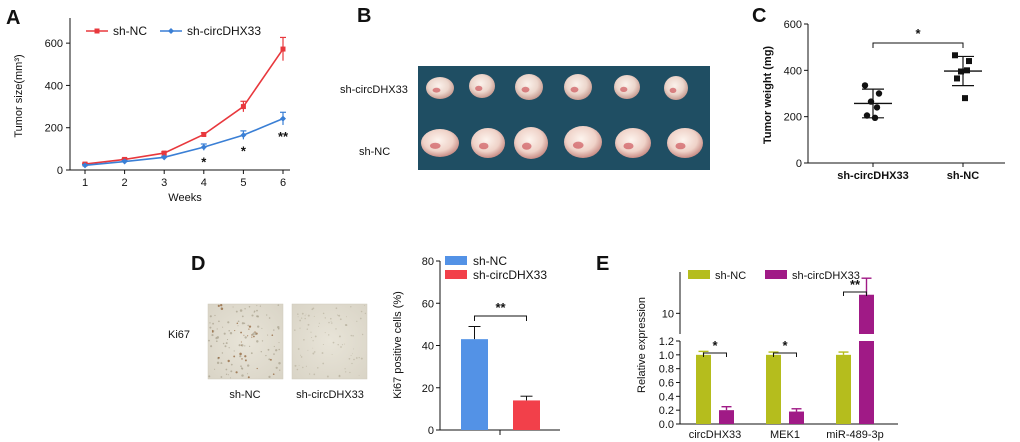 Image resolution: width=1020 pixels, height=442 pixels. What do you see at coordinates (785, 435) in the screenshot?
I see `chart-e-xtick-label: MEK1` at bounding box center [785, 435].